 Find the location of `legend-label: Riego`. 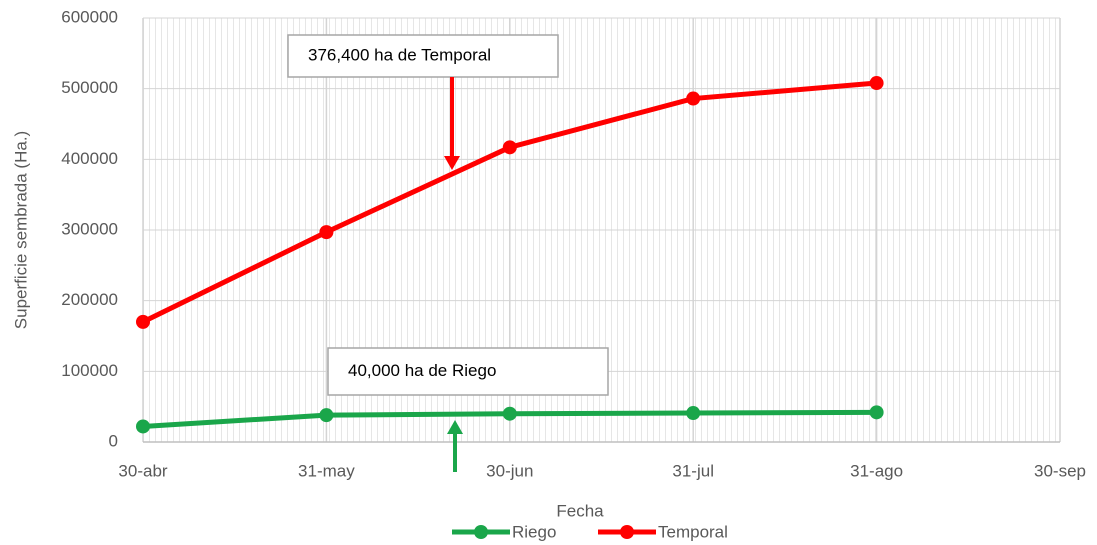

legend-label: Riego is located at coordinates (534, 531).